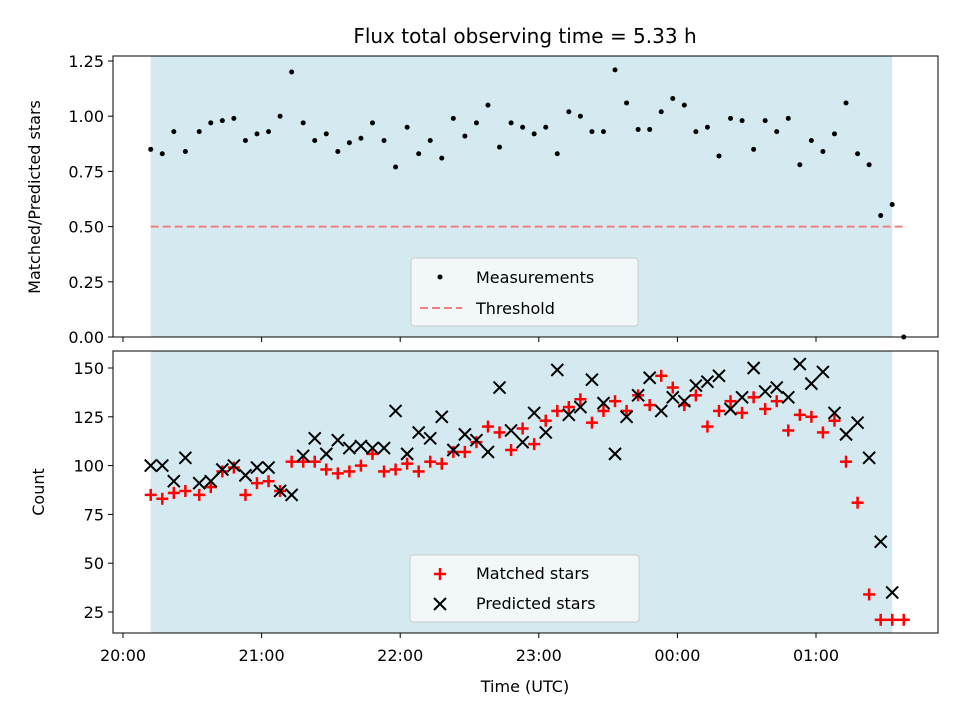 The height and width of the screenshot is (720, 960). Describe the element at coordinates (86, 116) in the screenshot. I see `y-tick-label: 1.00` at that location.